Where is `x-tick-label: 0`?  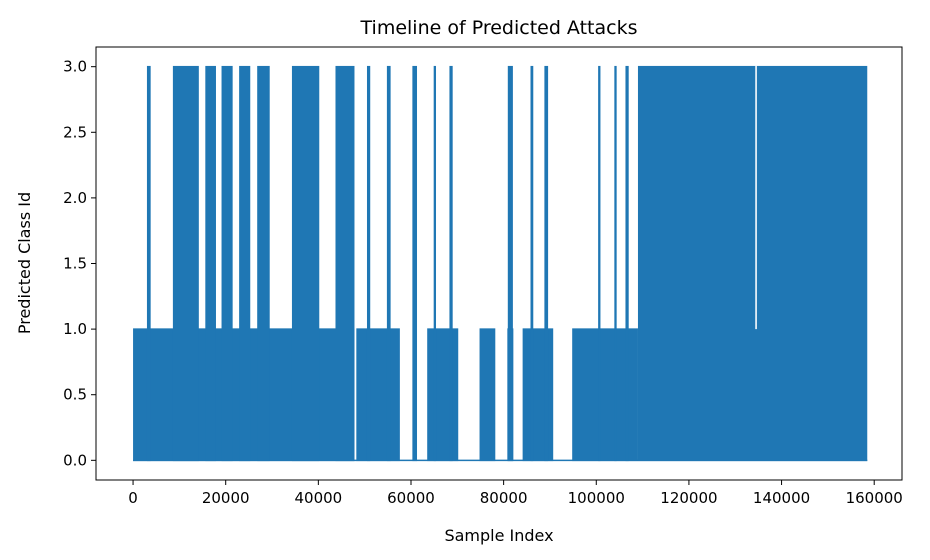
x-tick-label: 0 is located at coordinates (133, 498).